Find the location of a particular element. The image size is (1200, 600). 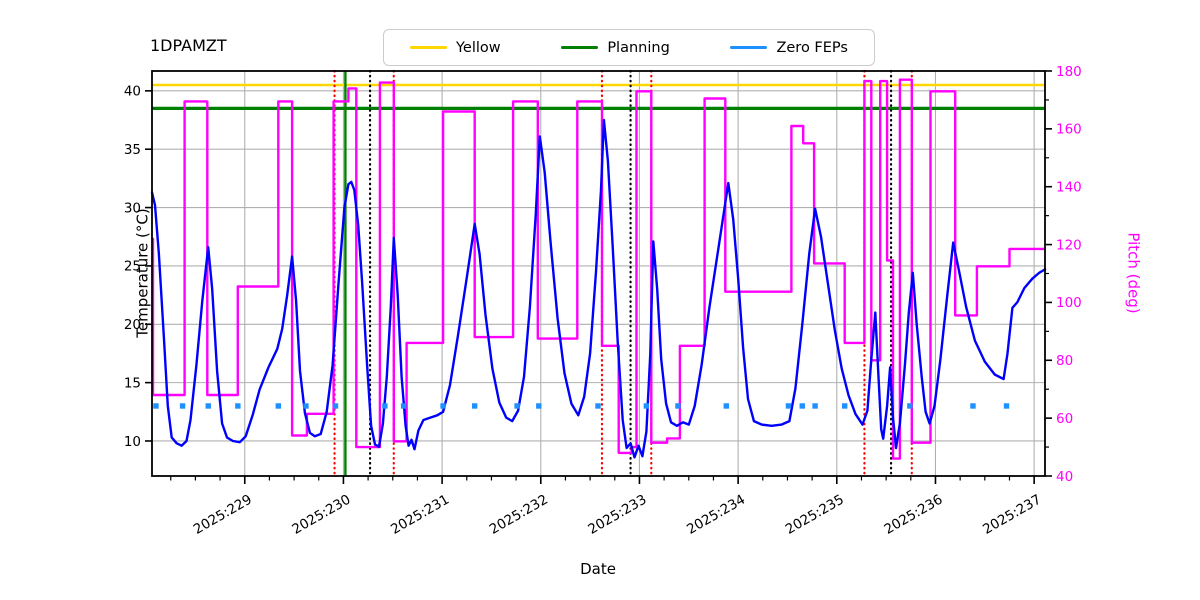

y-tick-label-pitch: 160 is located at coordinates (1069, 130).